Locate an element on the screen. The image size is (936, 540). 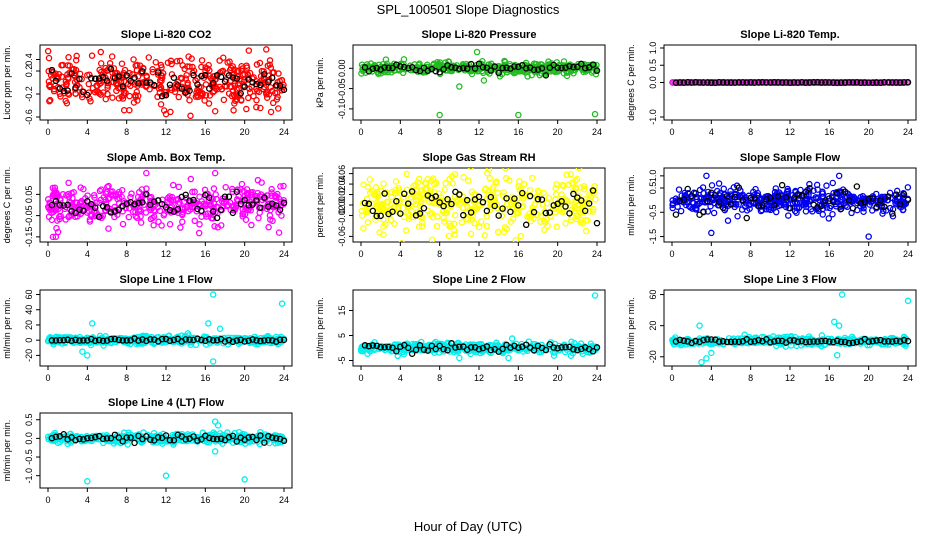
y-tick-label: 0.0 is located at coordinates (29, 438).